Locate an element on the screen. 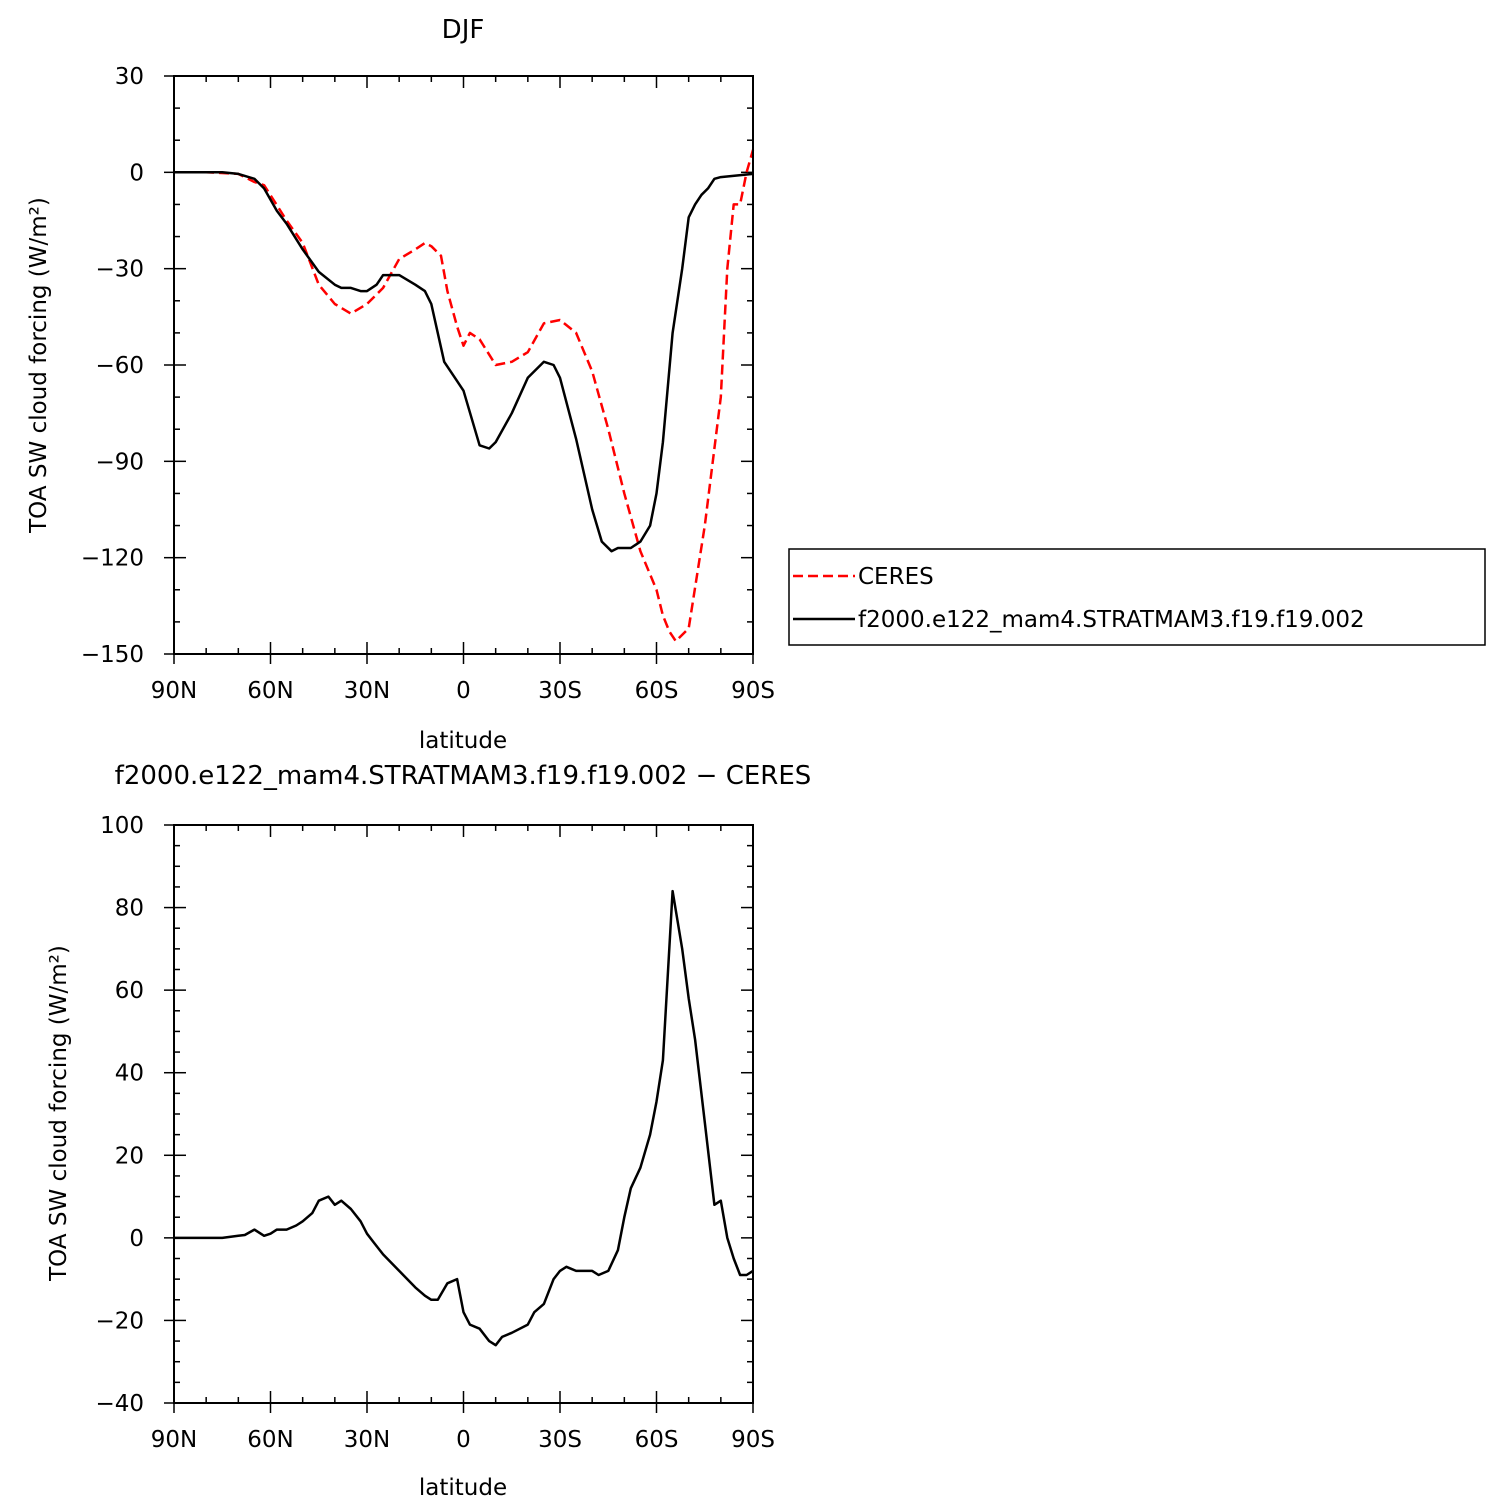 The image size is (1508, 1508). top-series is located at coordinates (464, 396).